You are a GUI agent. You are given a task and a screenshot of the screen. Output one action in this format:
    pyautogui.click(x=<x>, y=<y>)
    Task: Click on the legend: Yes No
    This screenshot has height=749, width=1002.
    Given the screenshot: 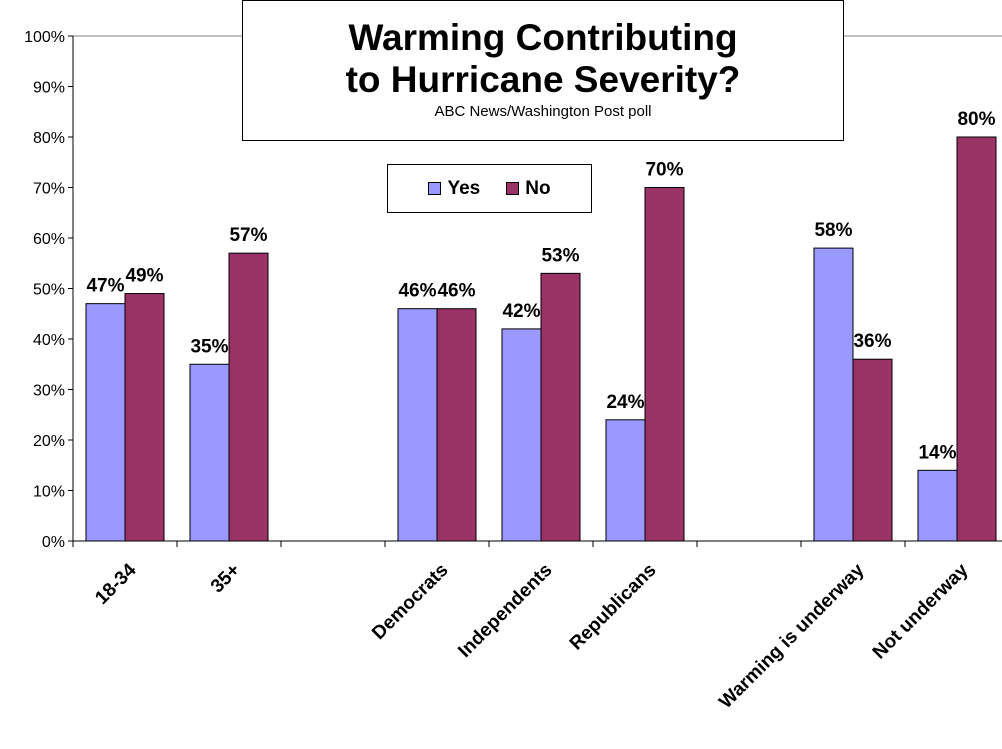 What is the action you would take?
    pyautogui.click(x=489, y=188)
    